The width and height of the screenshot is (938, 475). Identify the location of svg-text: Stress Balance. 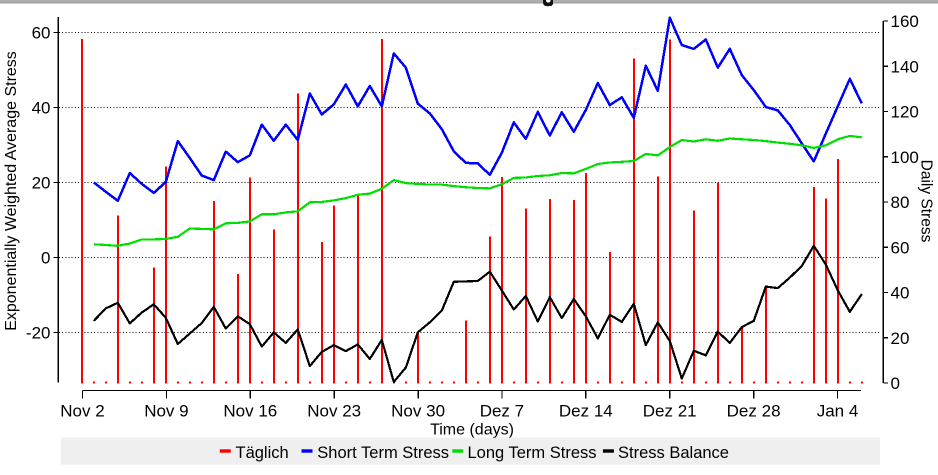
(673, 453).